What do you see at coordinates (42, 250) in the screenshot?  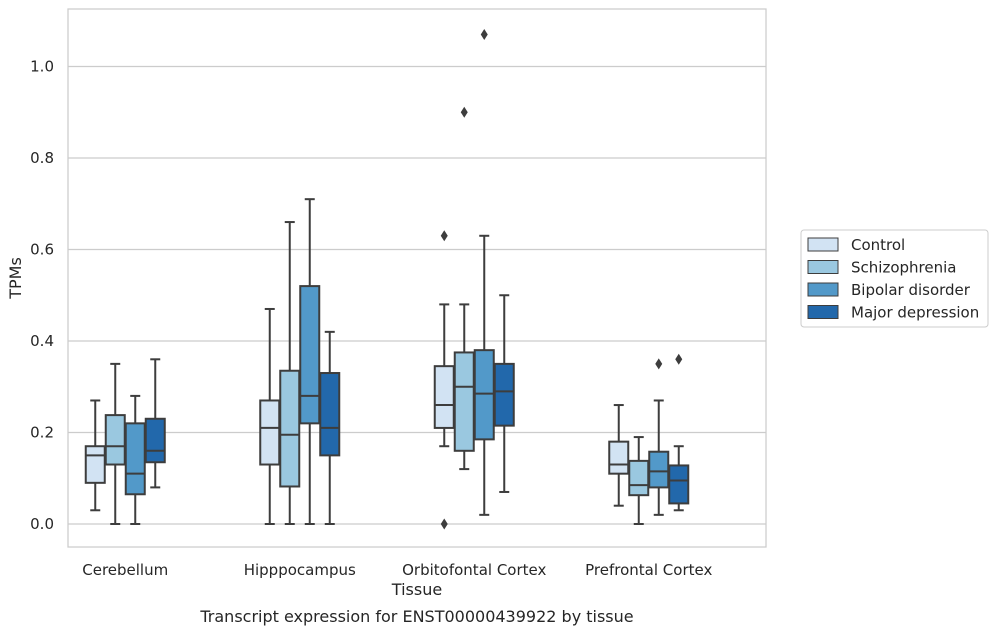 I see `y-tick-label: 0.6` at bounding box center [42, 250].